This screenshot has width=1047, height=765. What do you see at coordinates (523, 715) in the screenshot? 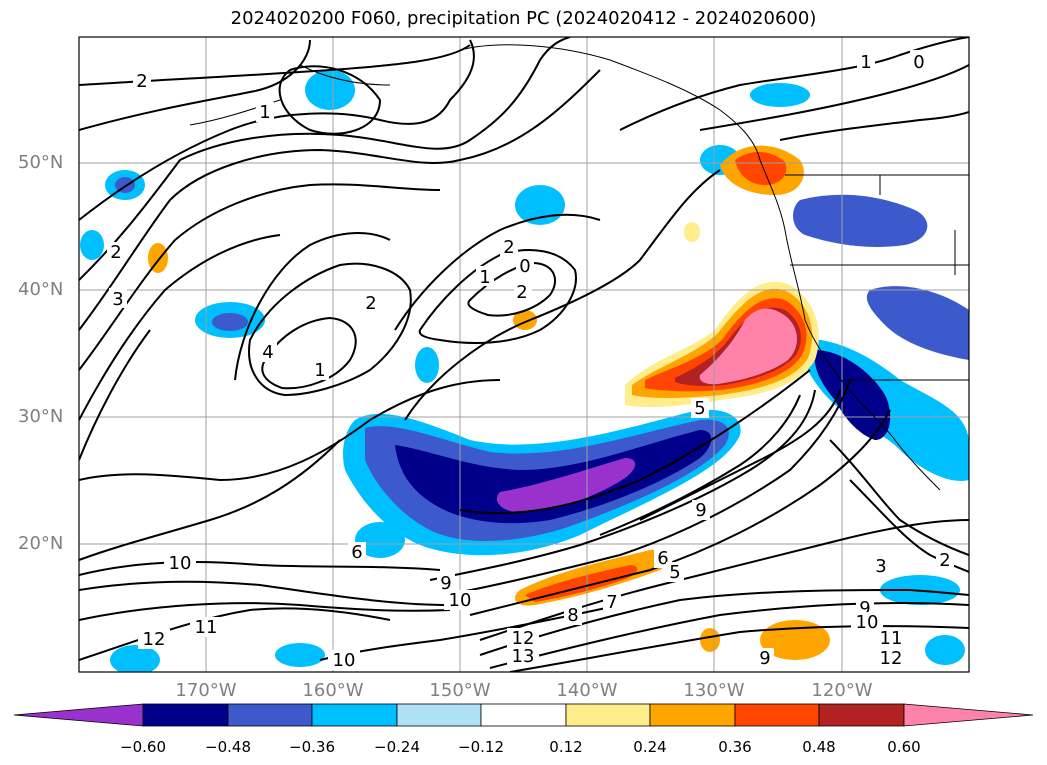
I see `colorbar` at bounding box center [523, 715].